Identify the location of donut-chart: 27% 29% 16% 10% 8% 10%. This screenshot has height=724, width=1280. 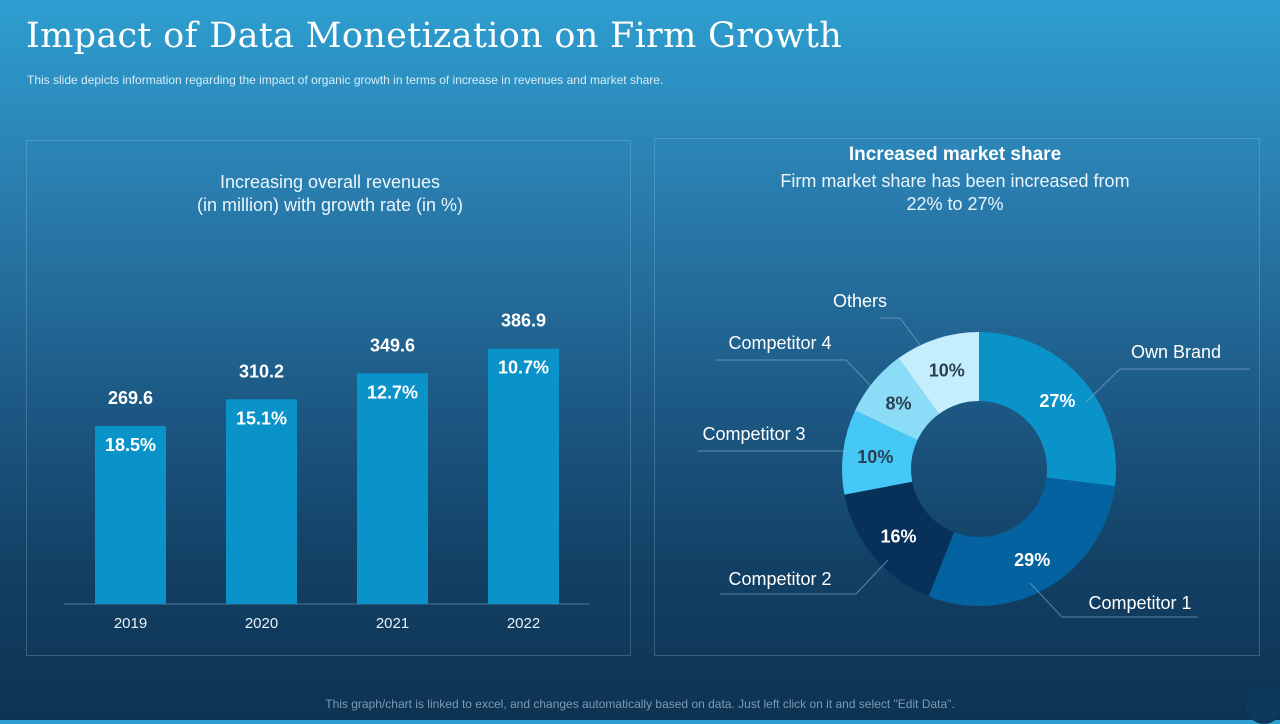
(979, 469).